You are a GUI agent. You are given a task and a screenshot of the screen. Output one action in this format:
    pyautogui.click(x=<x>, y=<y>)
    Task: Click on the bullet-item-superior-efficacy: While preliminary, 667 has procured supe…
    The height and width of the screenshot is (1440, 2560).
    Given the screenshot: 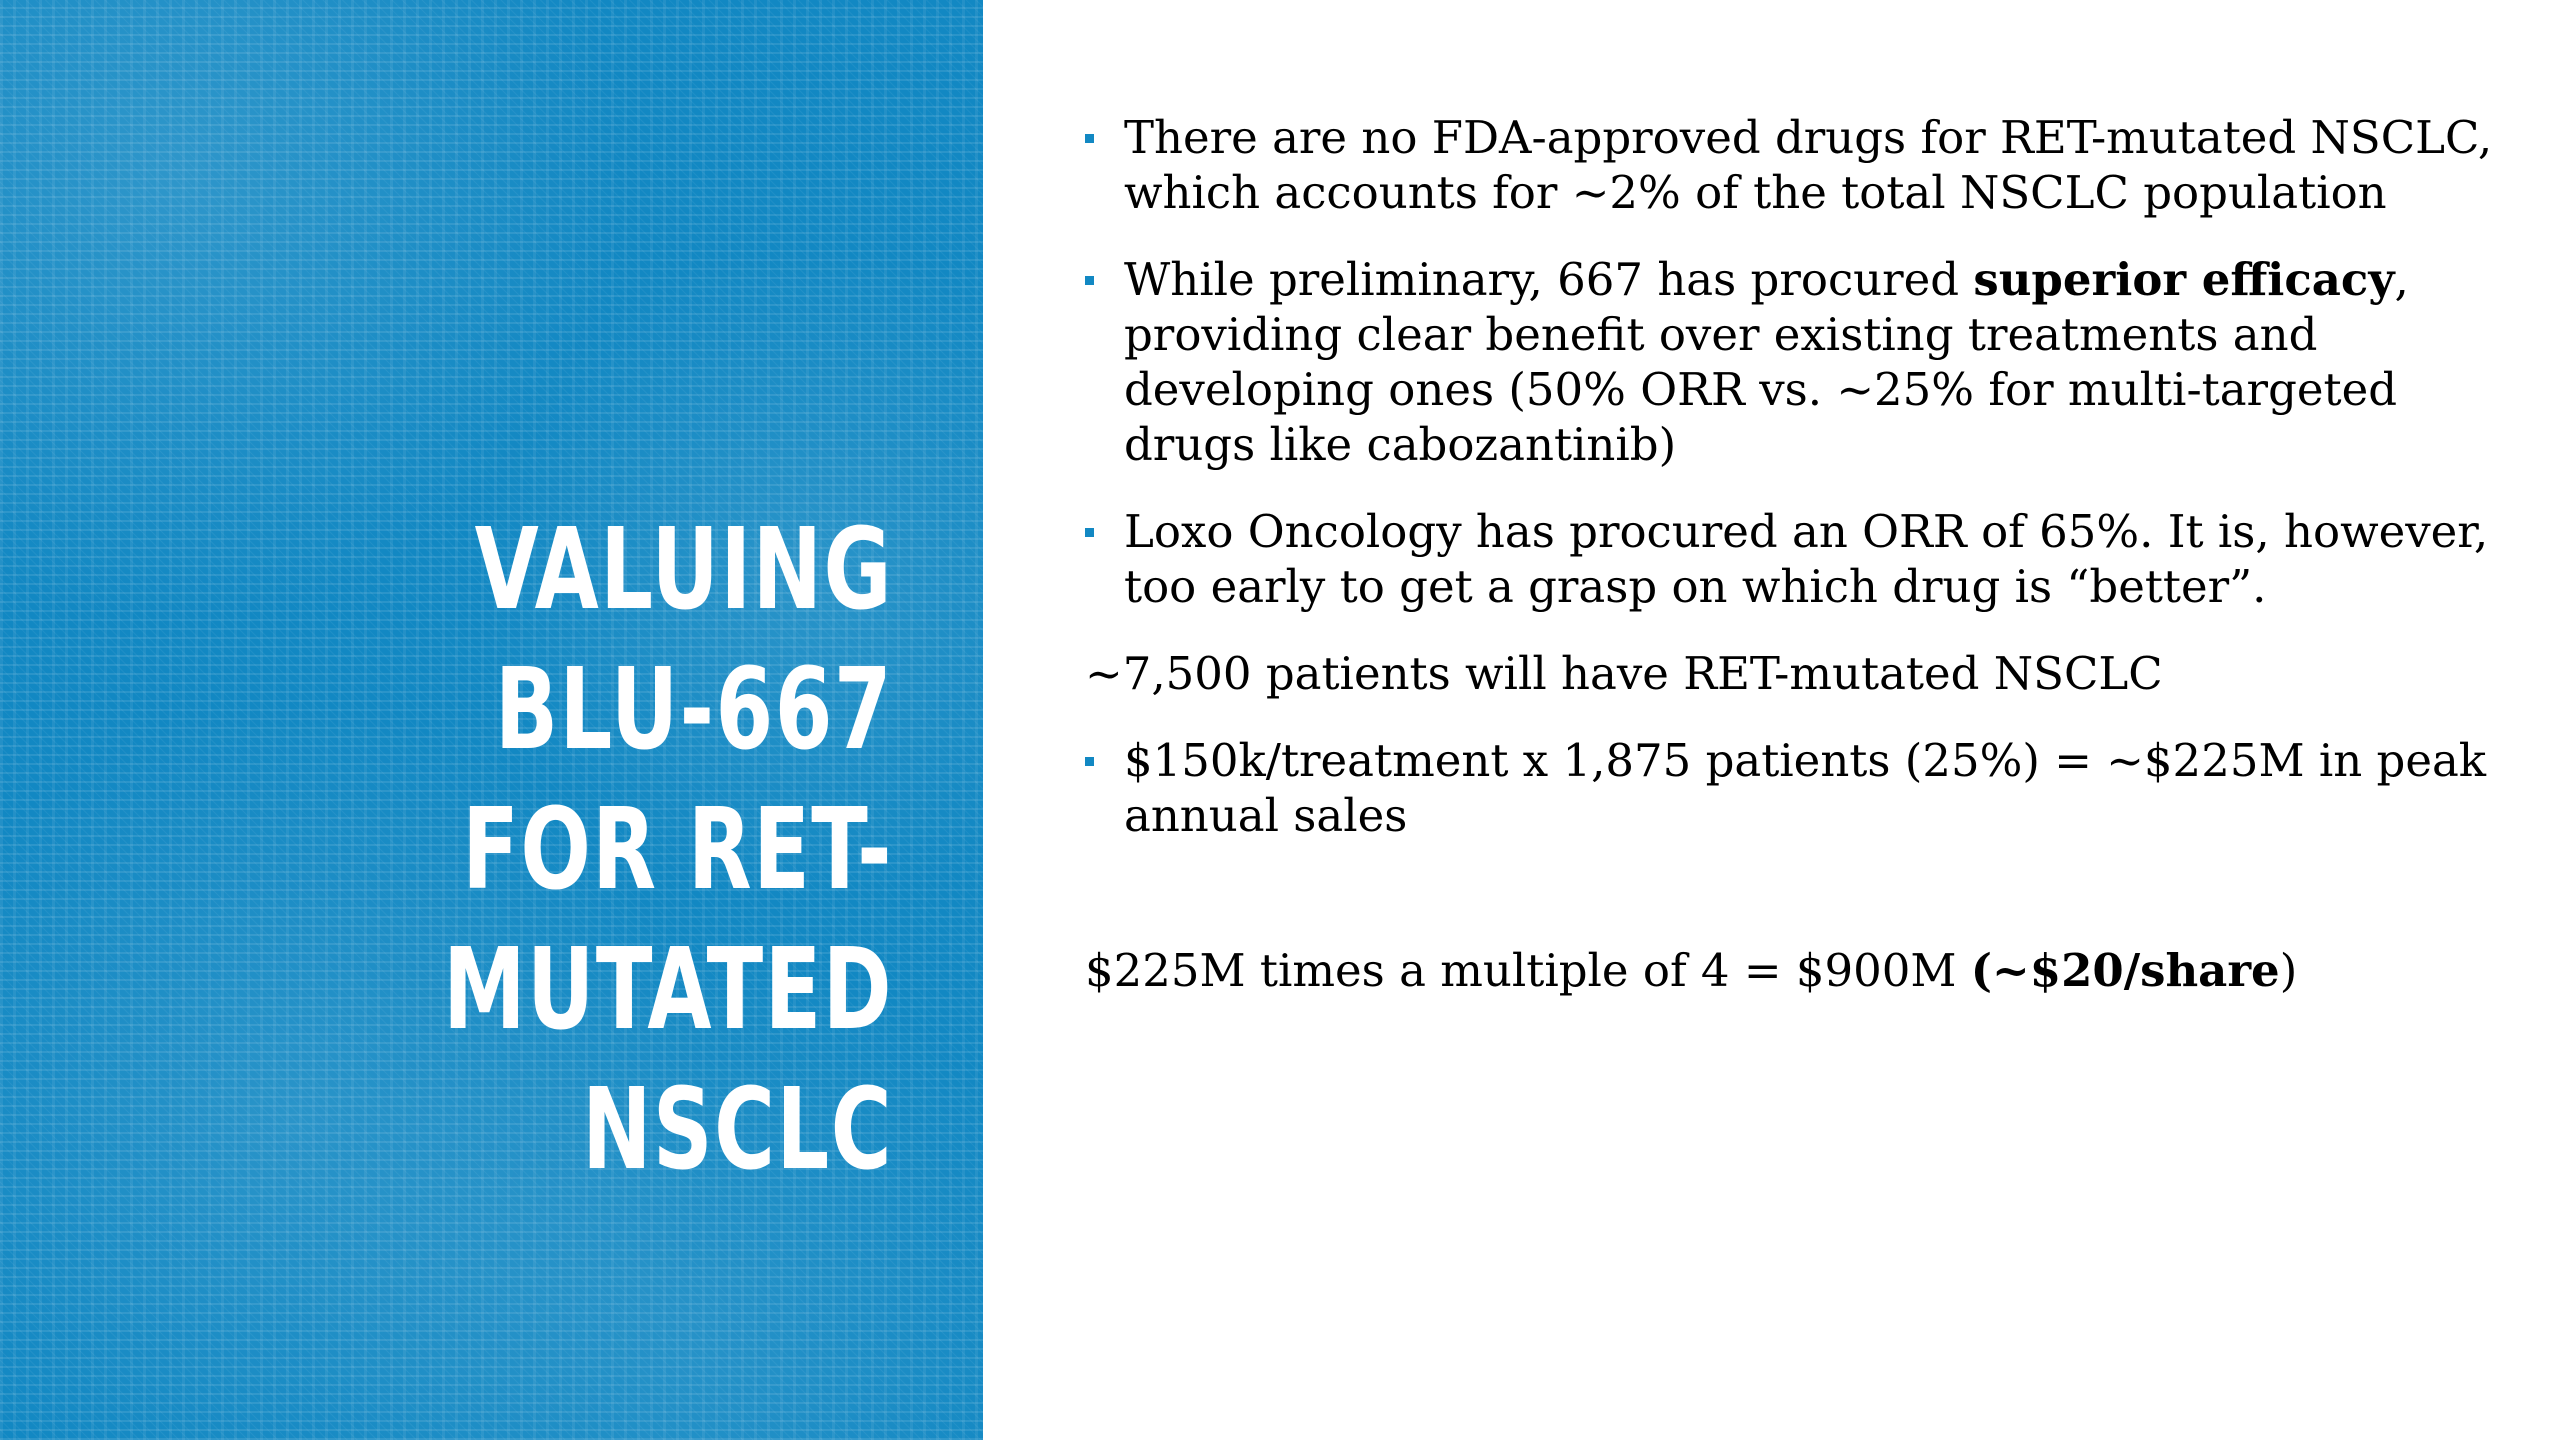 What is the action you would take?
    pyautogui.click(x=1795, y=362)
    